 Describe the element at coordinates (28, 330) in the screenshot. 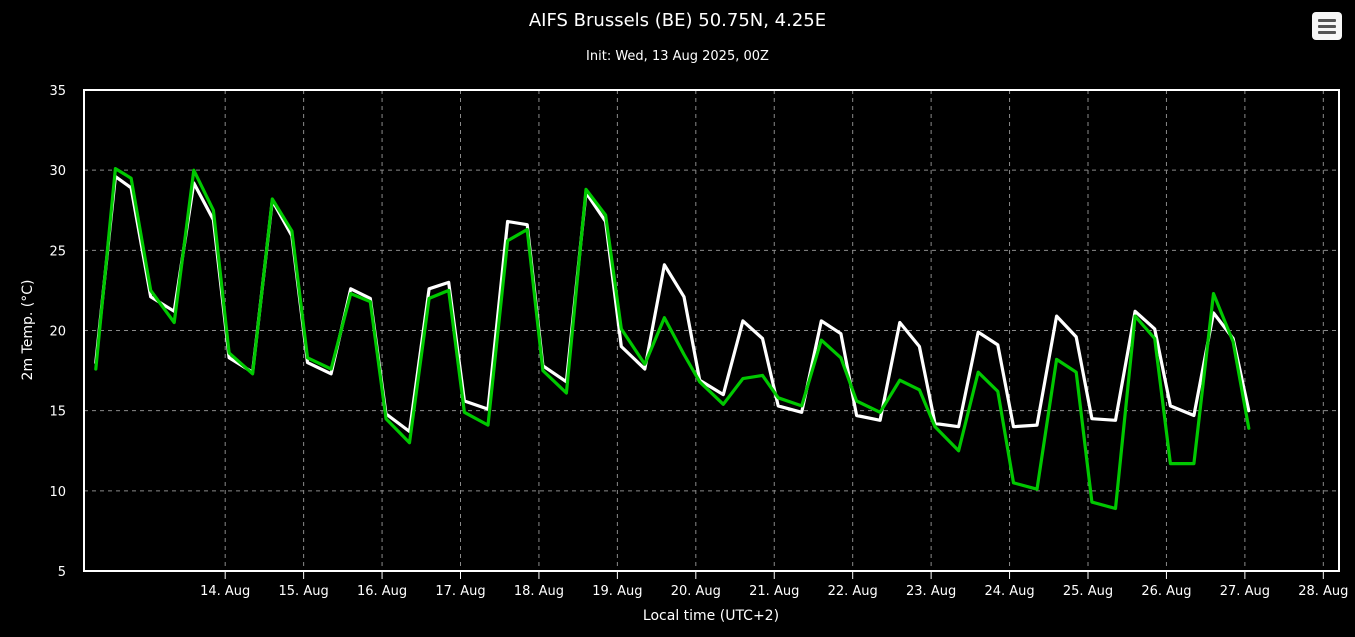

I see `y-axis-label: 2m Temp. (°C)` at that location.